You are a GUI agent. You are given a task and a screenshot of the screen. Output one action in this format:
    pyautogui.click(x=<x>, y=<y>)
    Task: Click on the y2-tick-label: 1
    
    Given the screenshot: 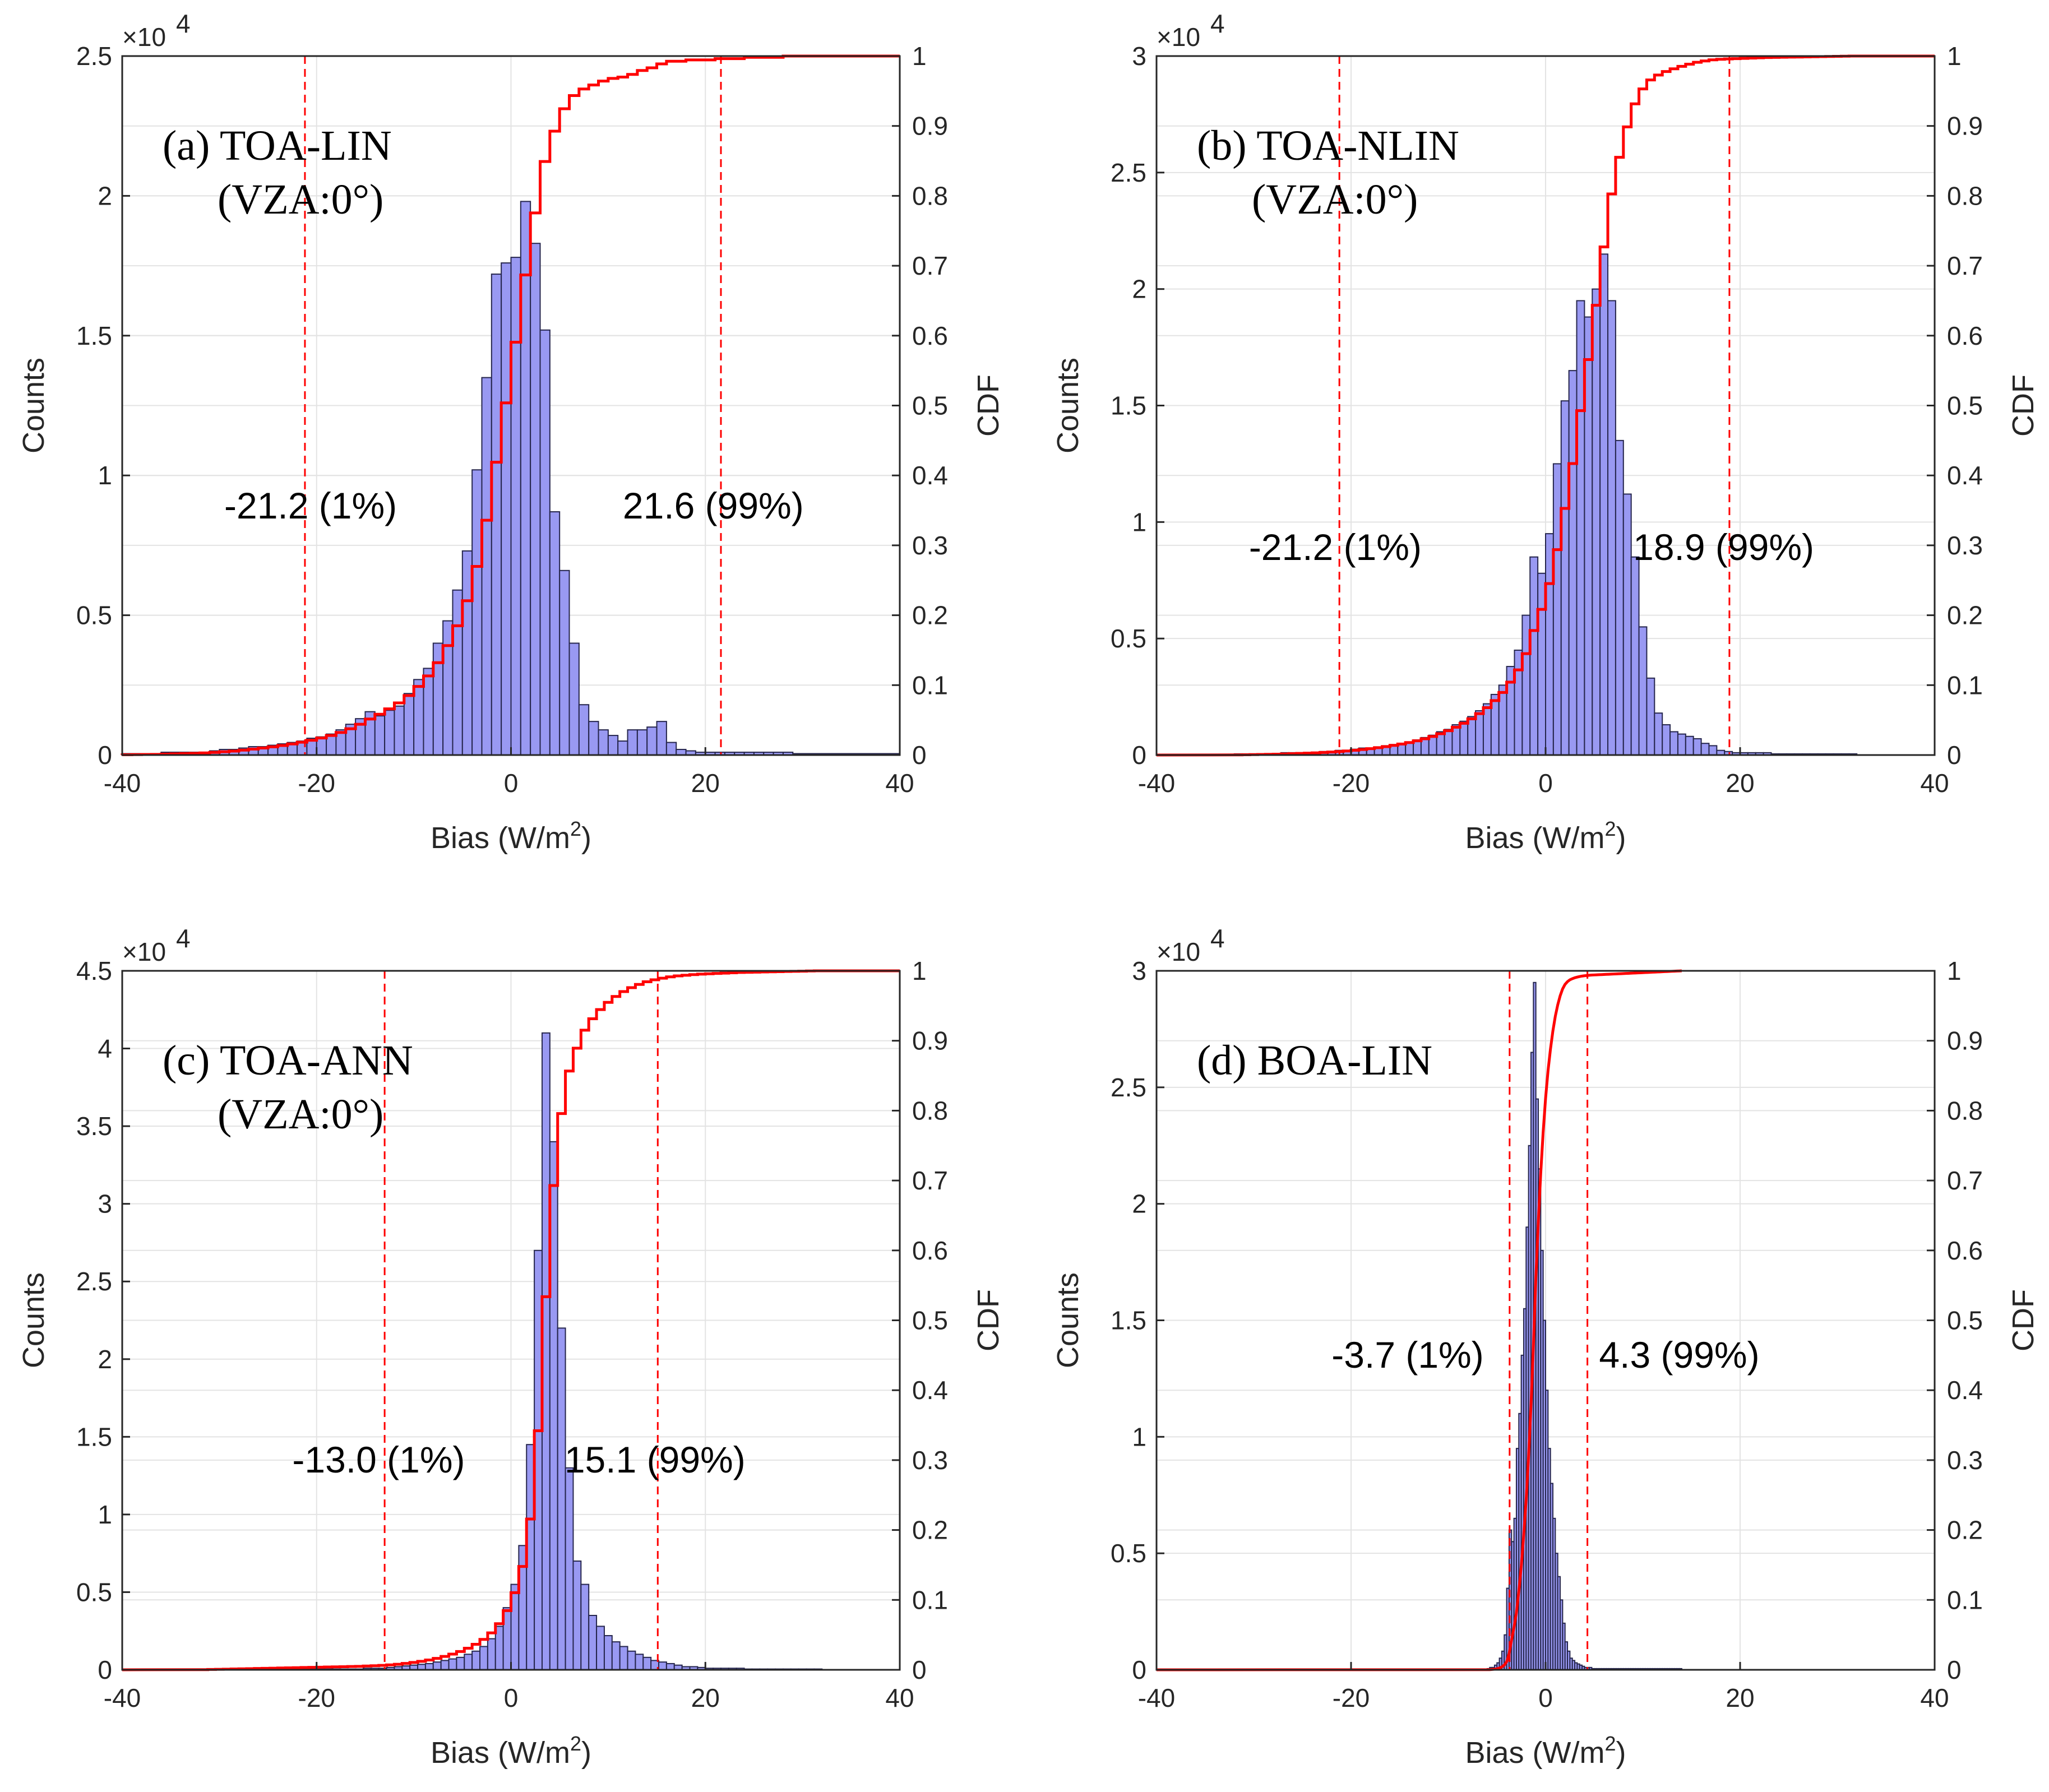 What is the action you would take?
    pyautogui.click(x=1954, y=971)
    